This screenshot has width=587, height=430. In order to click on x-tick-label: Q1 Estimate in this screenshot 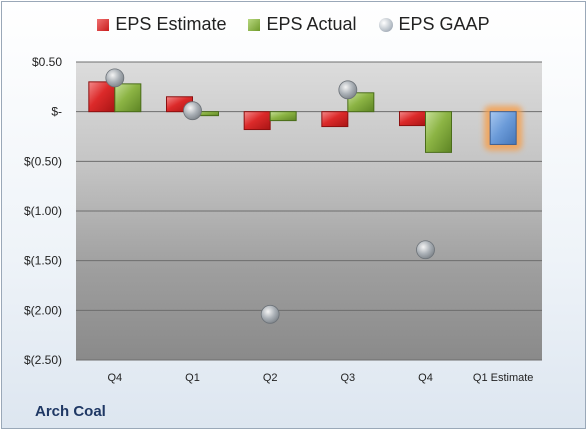, I will do `click(503, 378)`.